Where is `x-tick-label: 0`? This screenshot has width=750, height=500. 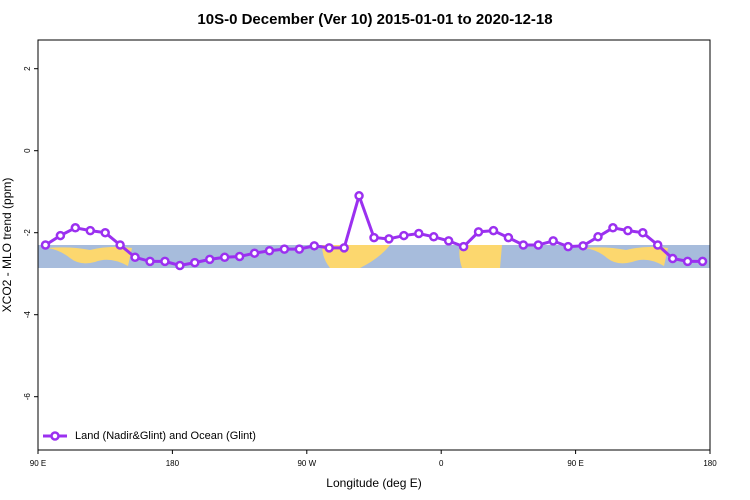 x-tick-label: 0 is located at coordinates (441, 463).